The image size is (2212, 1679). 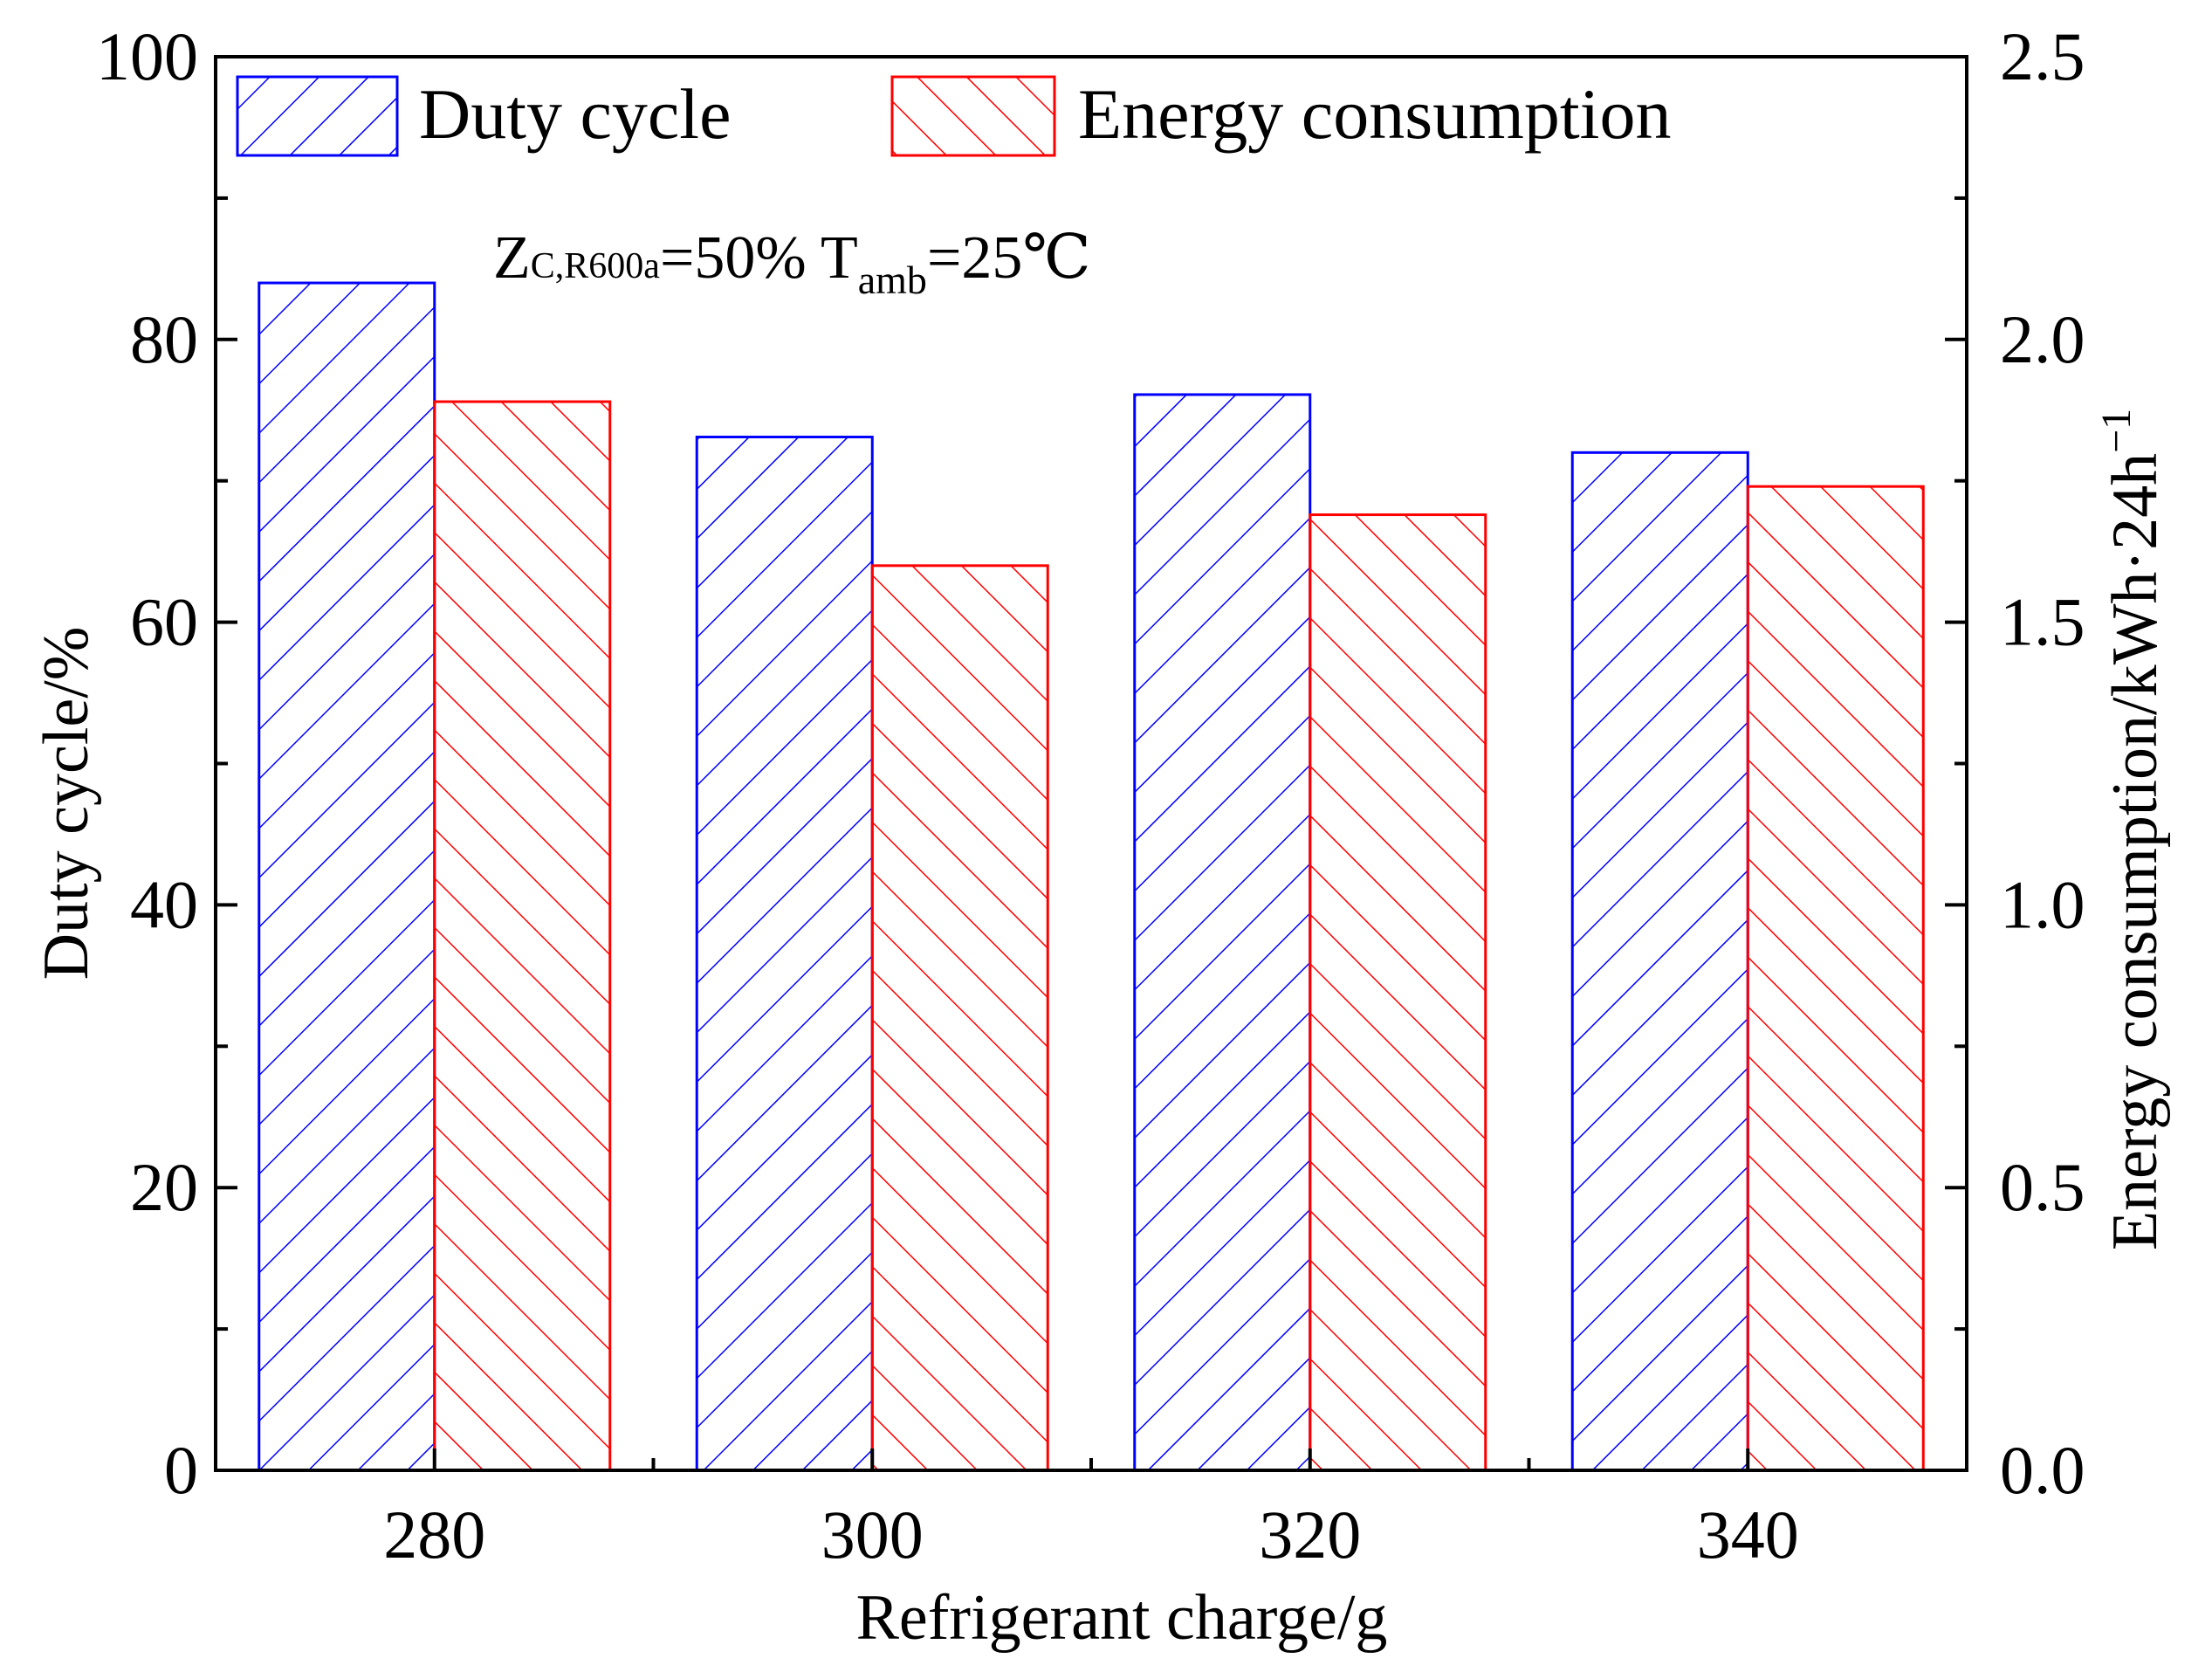 I want to click on y2-tick-label: 0.0, so click(x=2043, y=1470).